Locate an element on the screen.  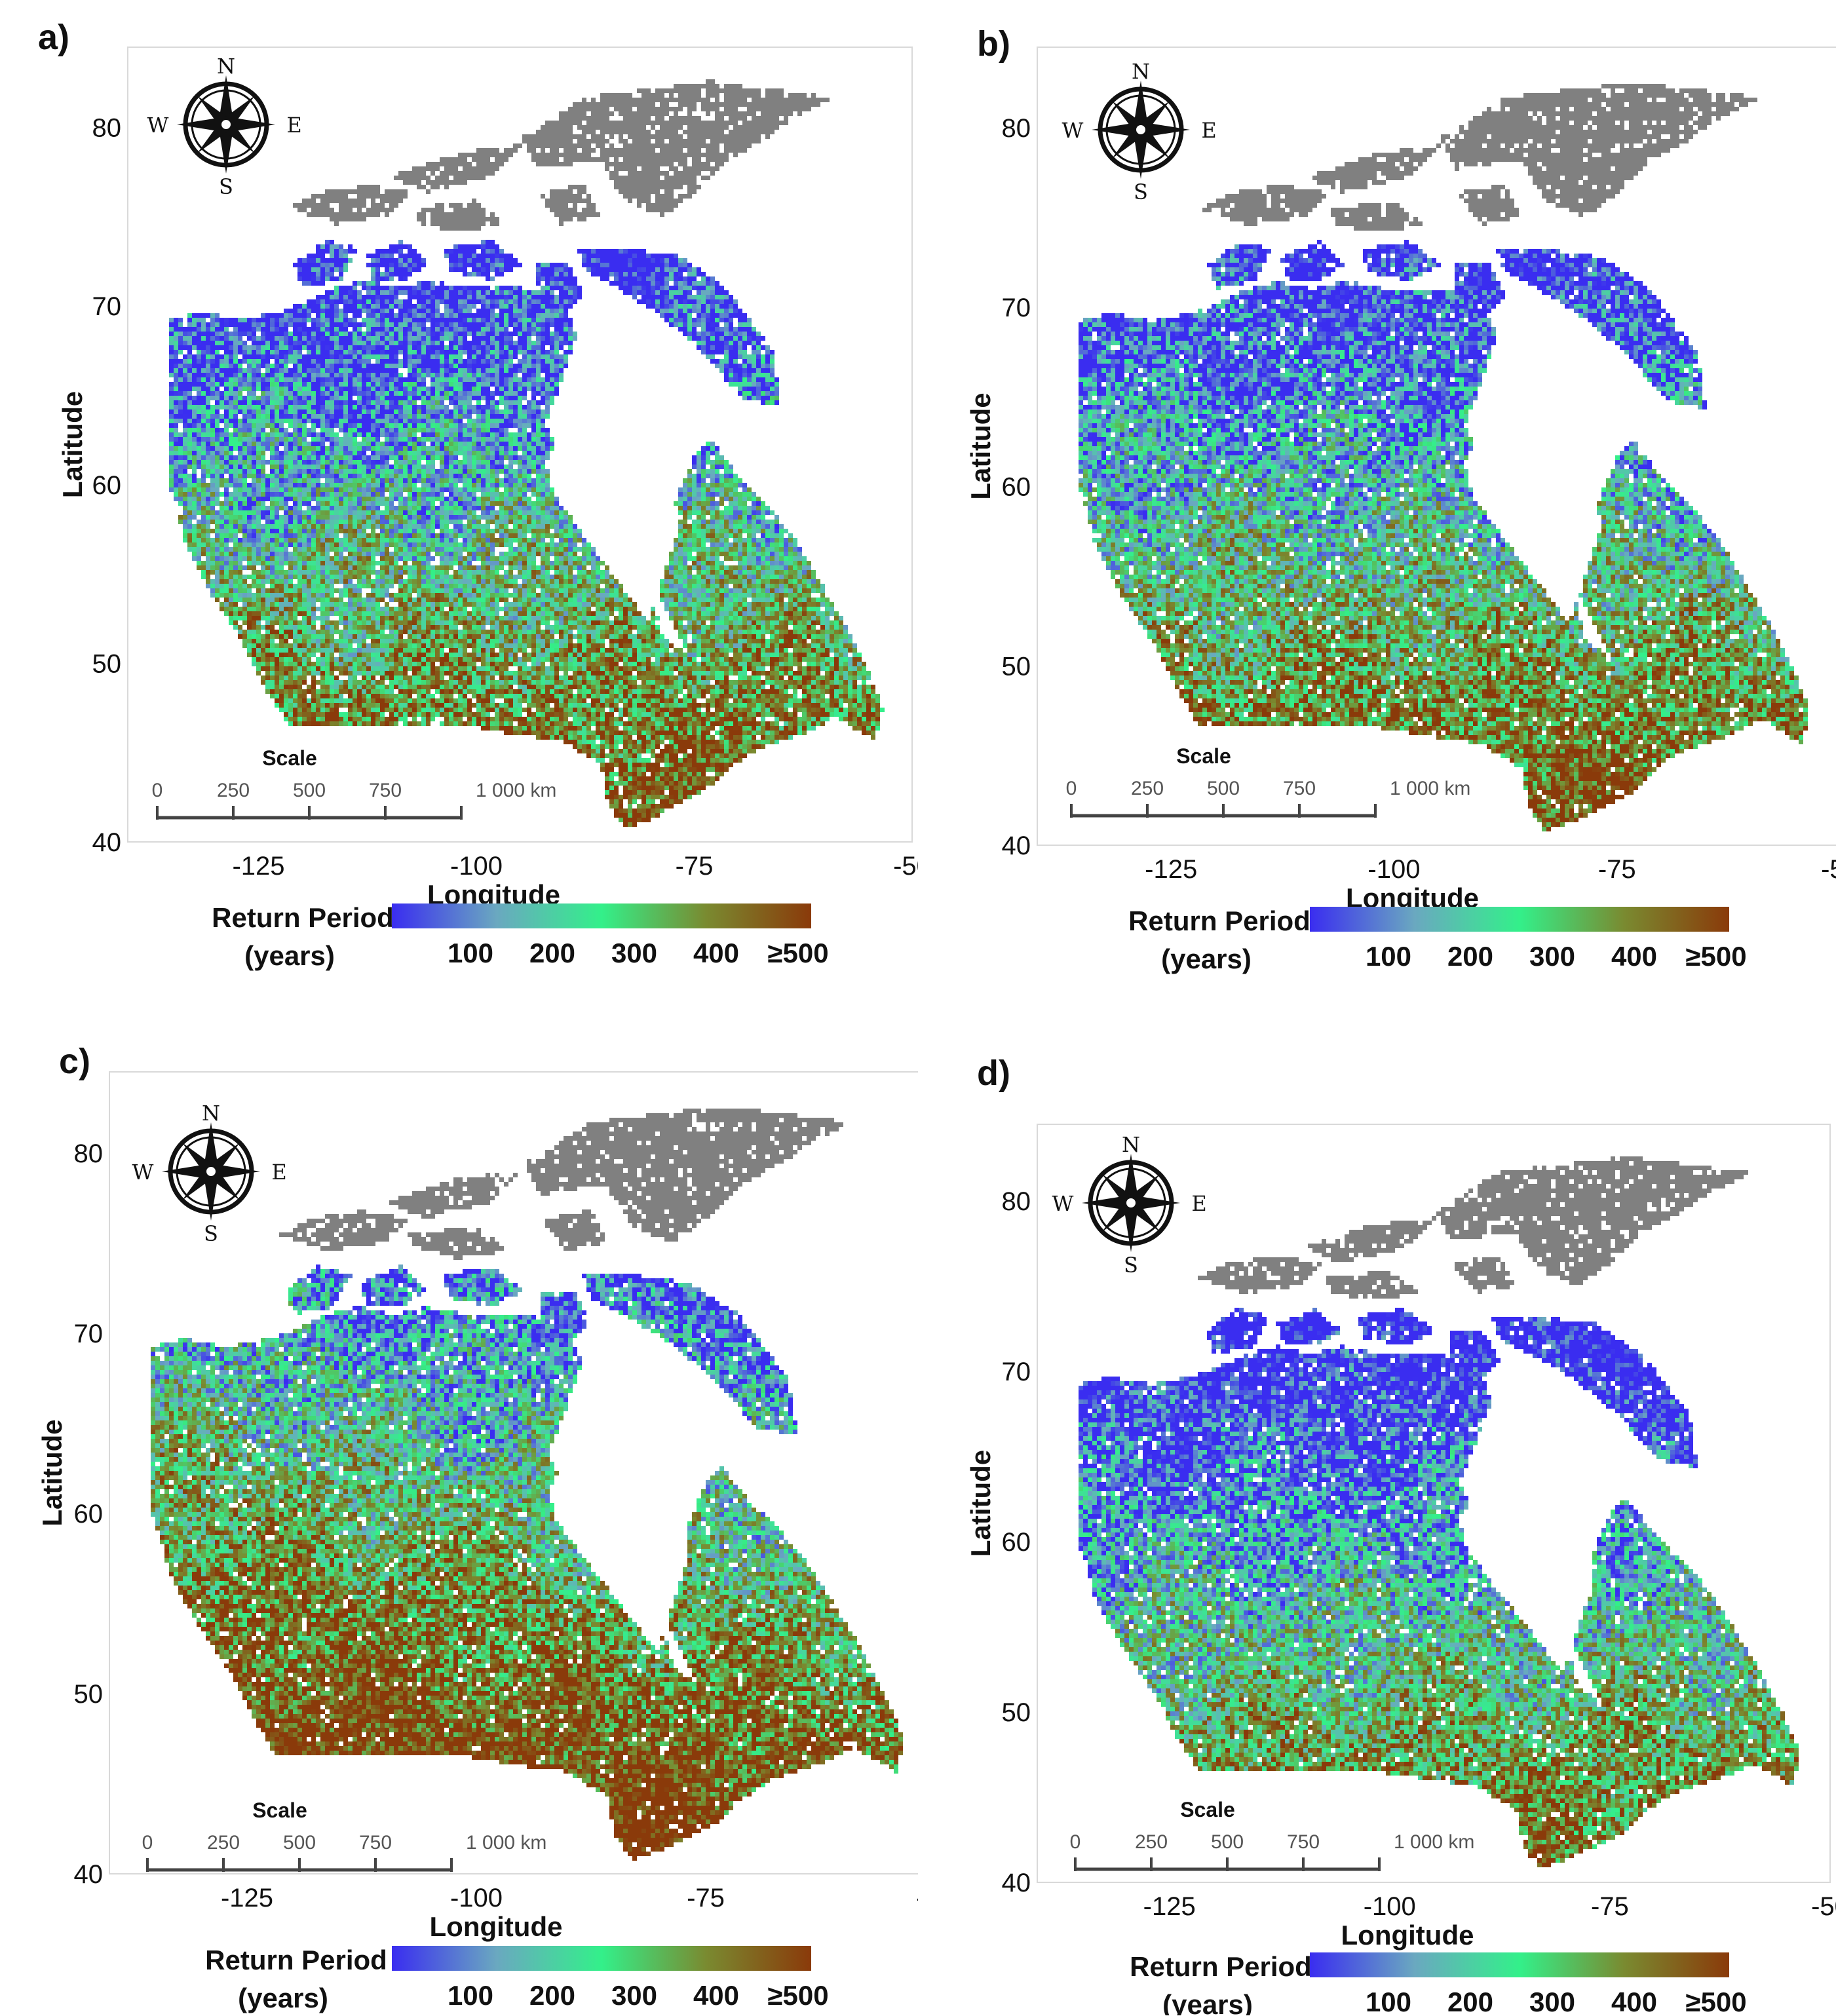
panel-label: d) is located at coordinates (993, 1073).